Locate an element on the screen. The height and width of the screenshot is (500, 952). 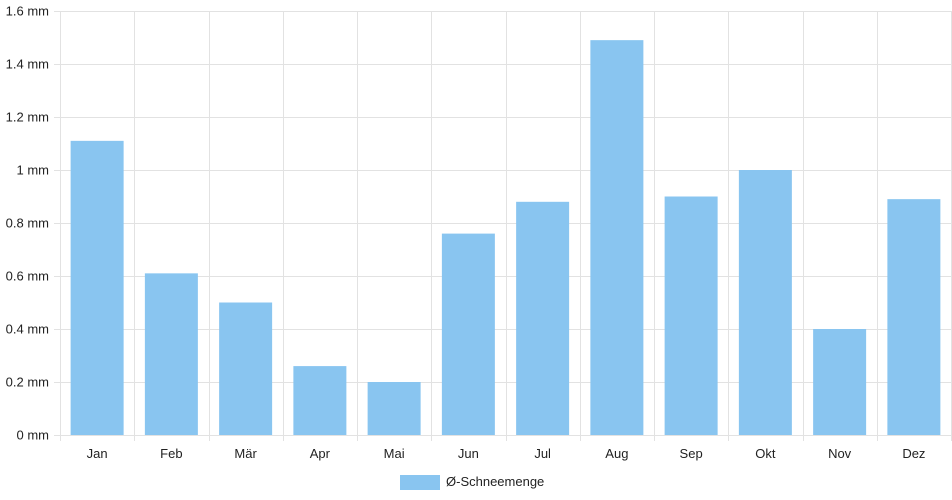
bar-mai is located at coordinates (394, 408).